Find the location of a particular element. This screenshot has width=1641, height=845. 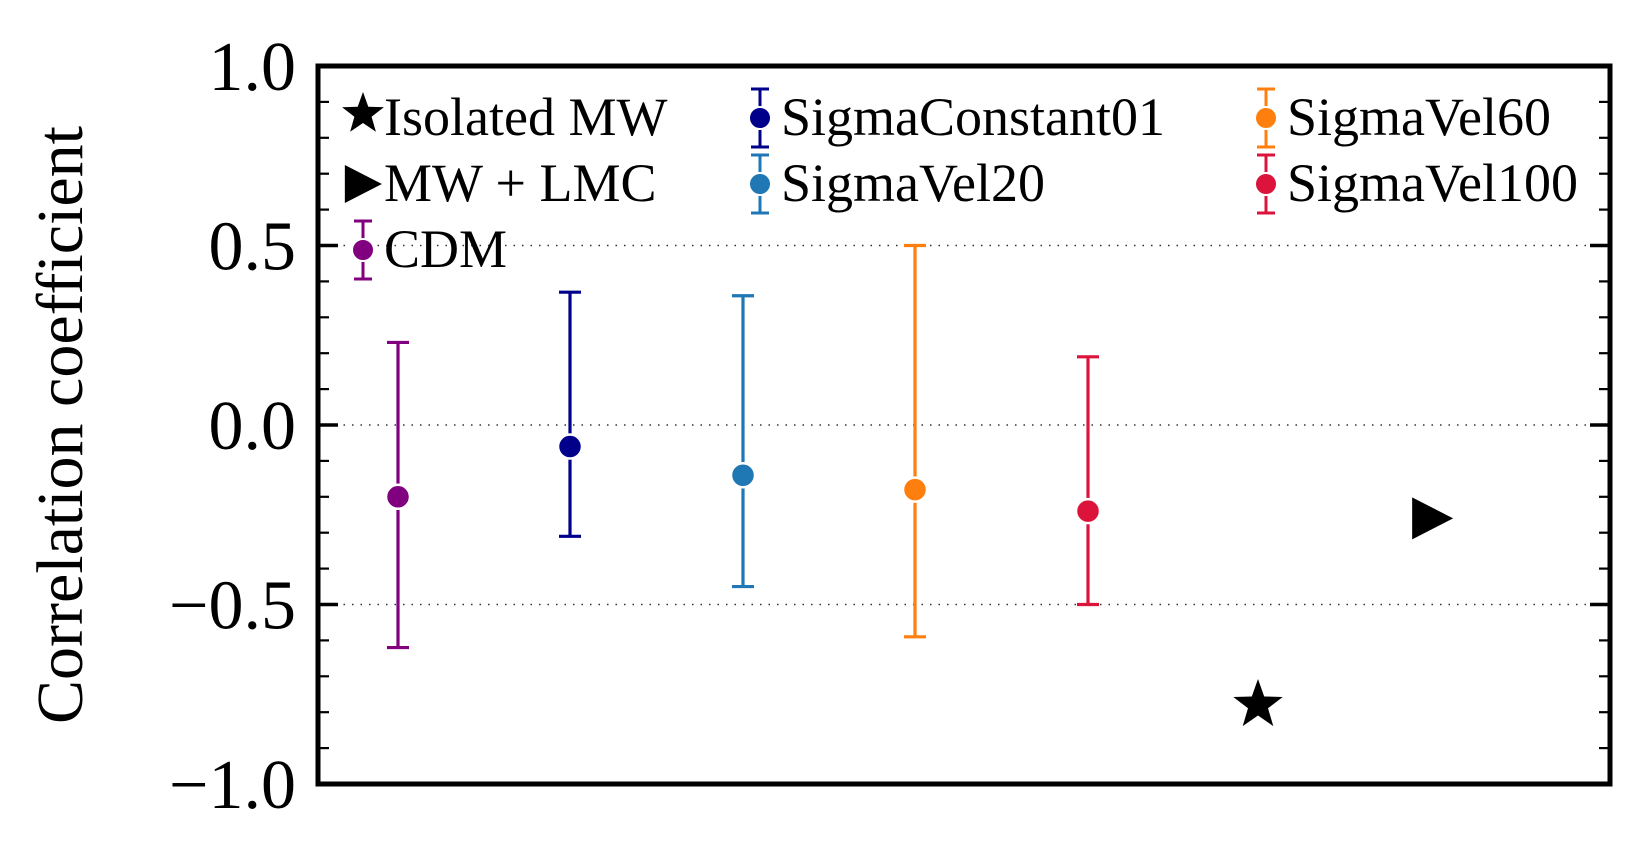

legend-entry-sigmaconstant01: SigmaConstant01 is located at coordinates (956, 118).